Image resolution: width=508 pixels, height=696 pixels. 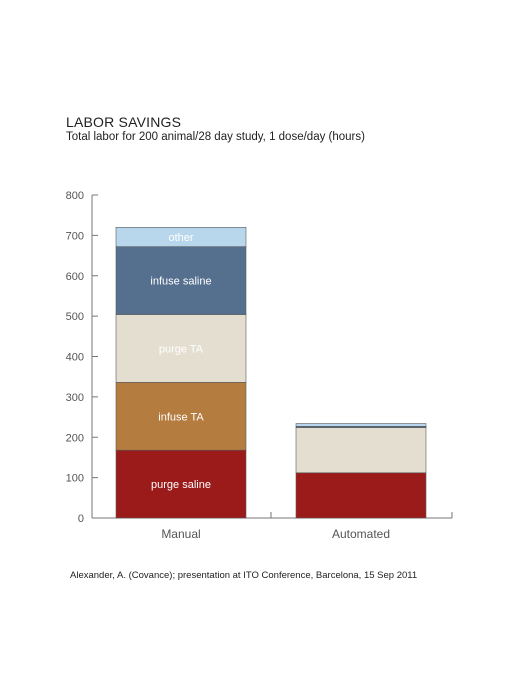 What do you see at coordinates (361, 425) in the screenshot?
I see `bar-automated-other` at bounding box center [361, 425].